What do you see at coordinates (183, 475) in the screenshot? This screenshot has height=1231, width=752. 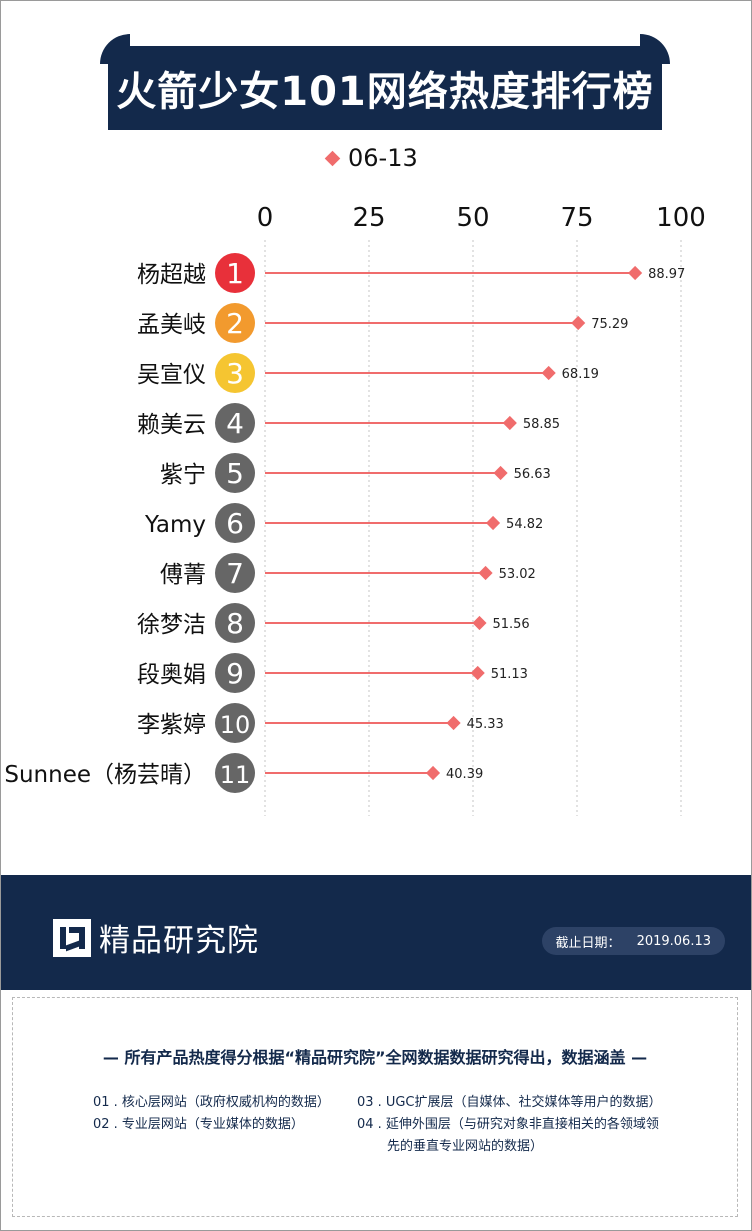 I see `category-label: 紫宁` at bounding box center [183, 475].